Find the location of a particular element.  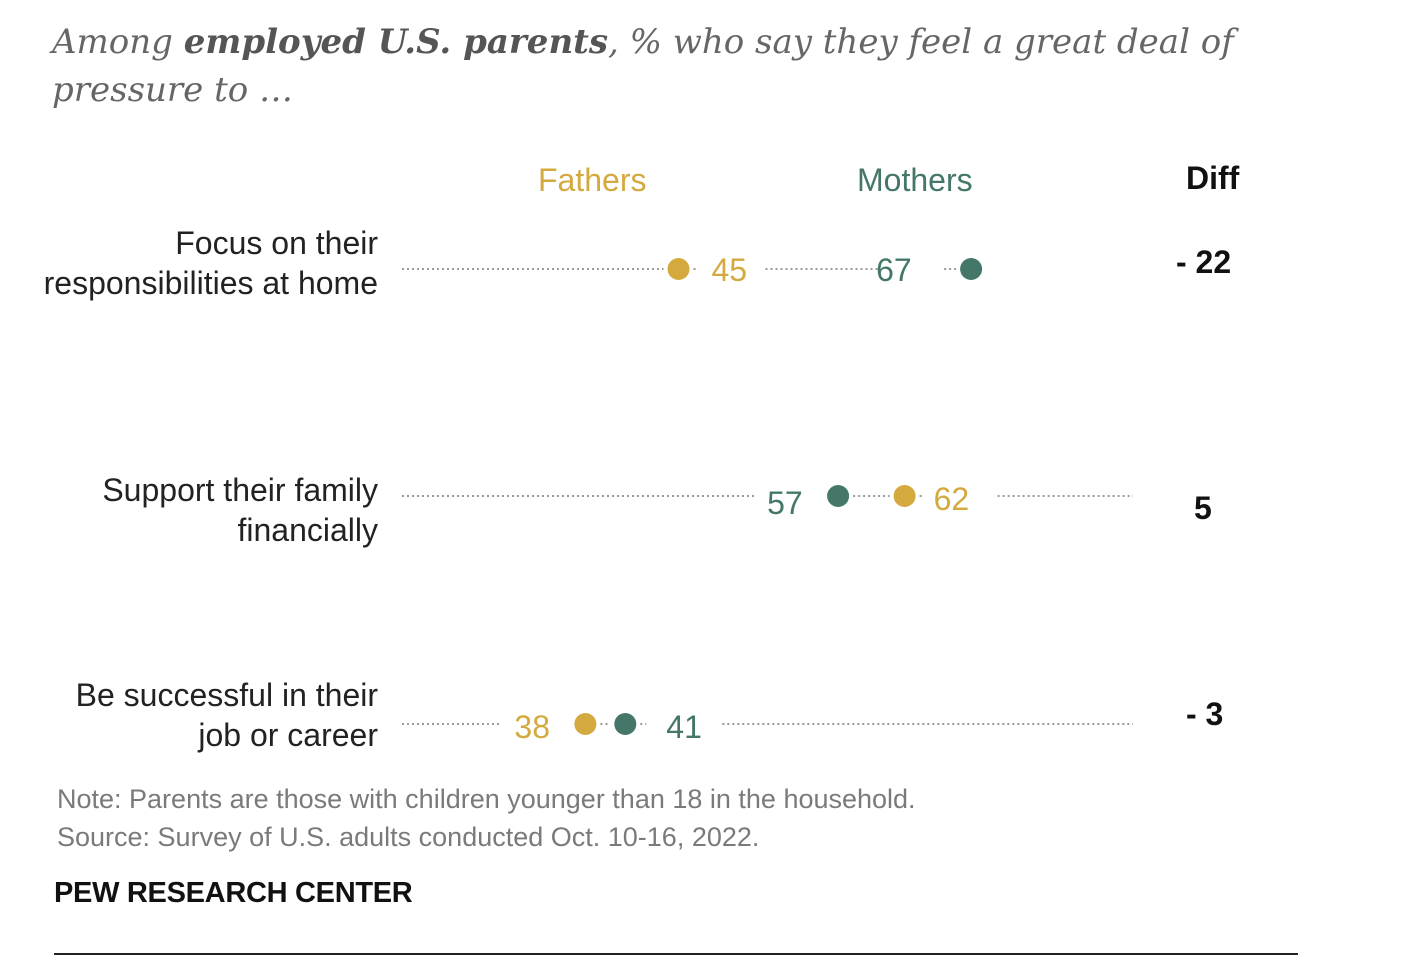

diff-value-financial: 5 is located at coordinates (1203, 508).